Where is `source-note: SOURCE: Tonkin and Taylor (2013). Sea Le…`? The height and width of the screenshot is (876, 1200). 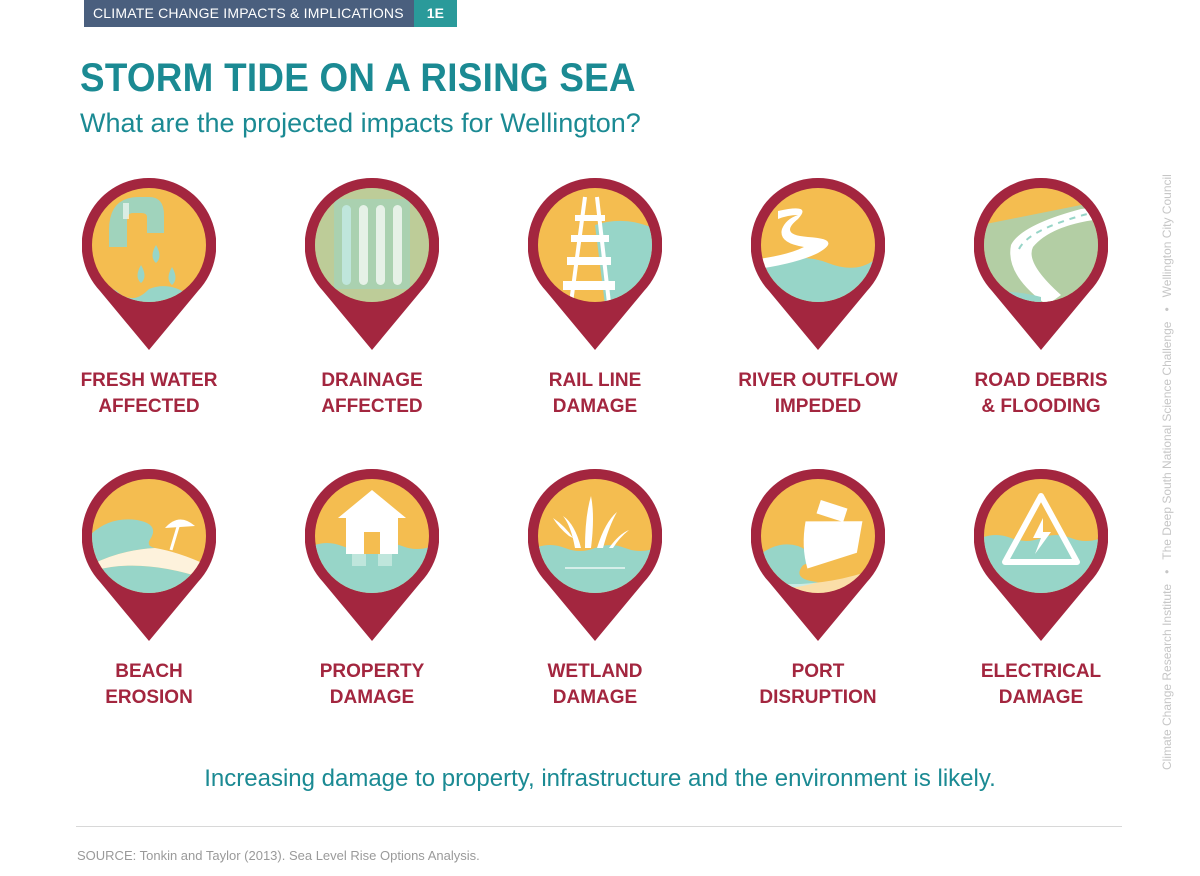
source-note: SOURCE: Tonkin and Taylor (2013). Sea Le… is located at coordinates (278, 855).